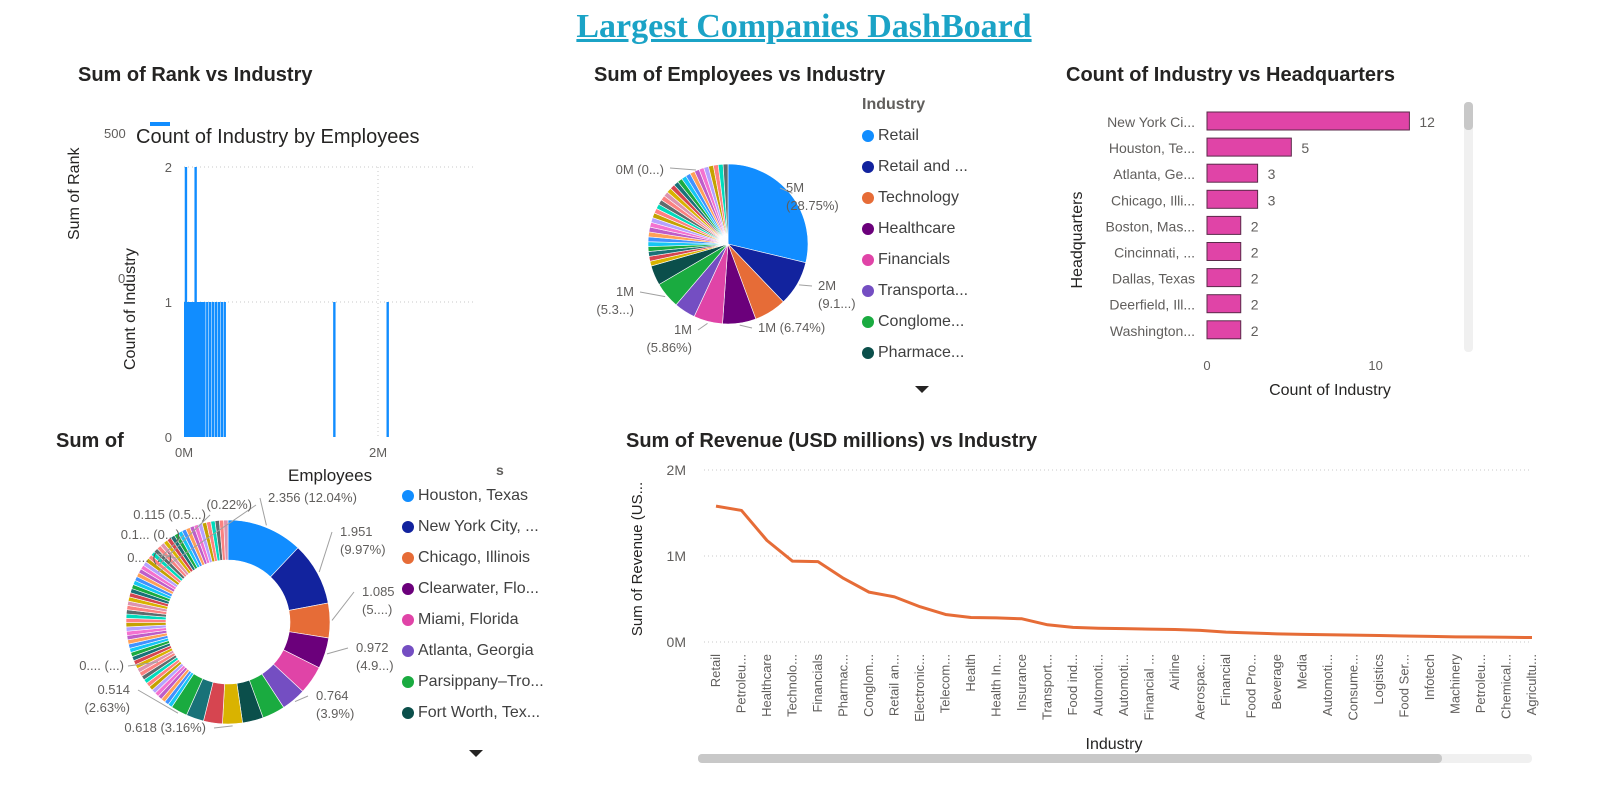 The image size is (1608, 810). I want to click on slice-pct-label: (3.9%), so click(335, 713).